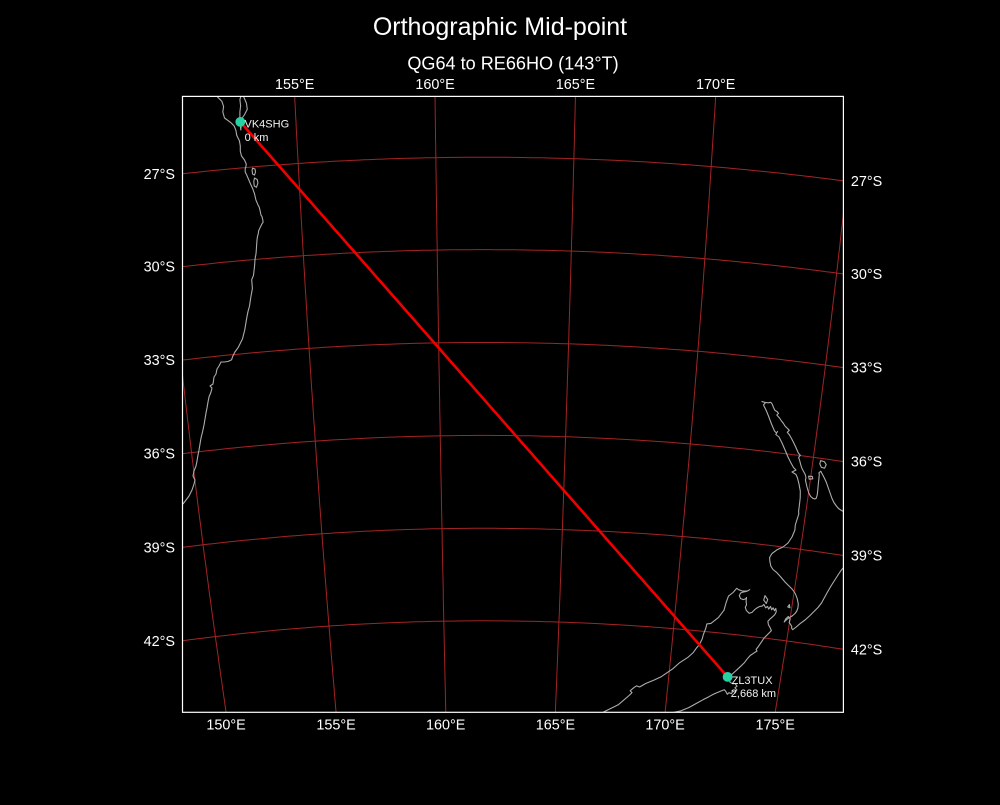 This screenshot has height=805, width=1000. I want to click on svg-text: QG64 to RE66HO (143°T), so click(512, 64).